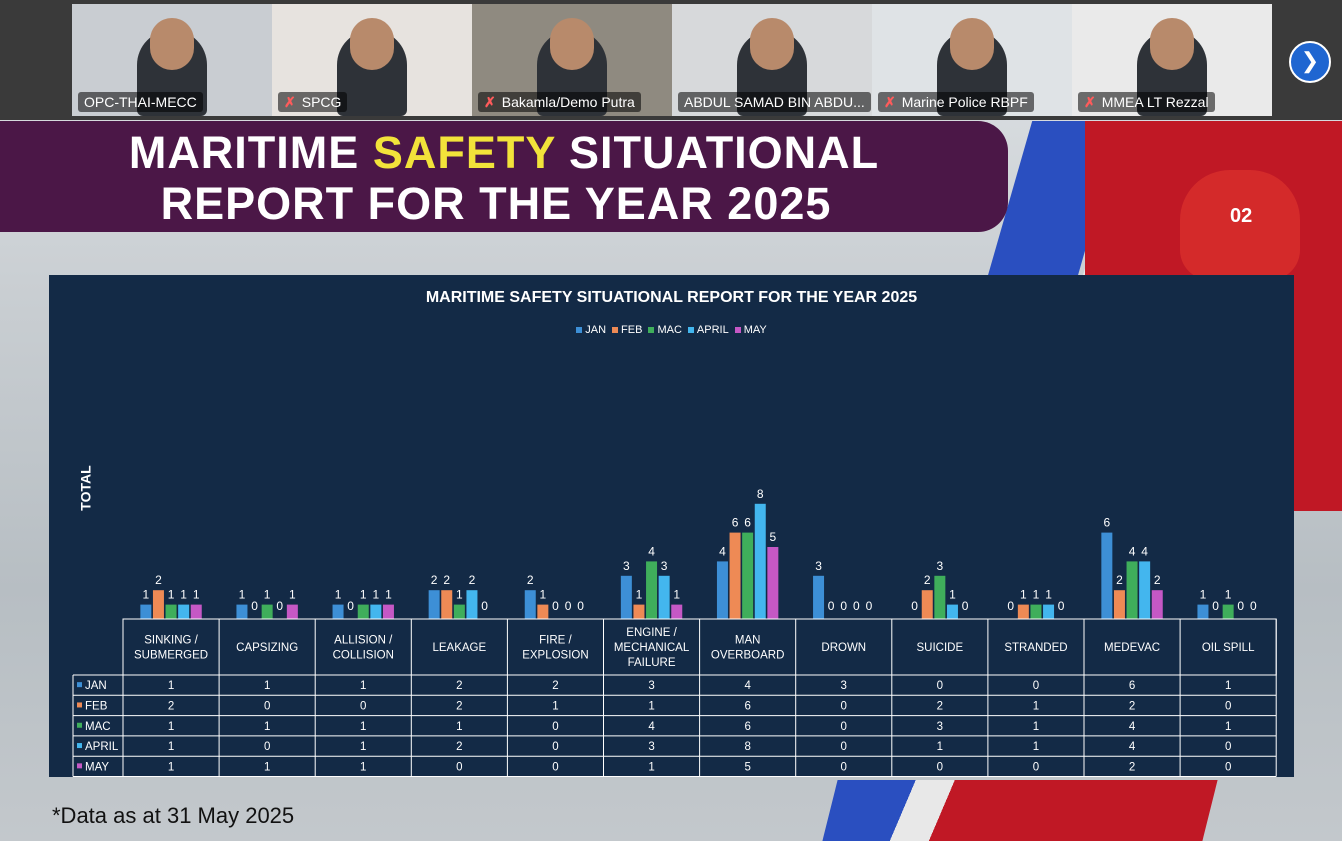 This screenshot has height=841, width=1342. What do you see at coordinates (1107, 523) in the screenshot?
I see `bar-value-label: 6` at bounding box center [1107, 523].